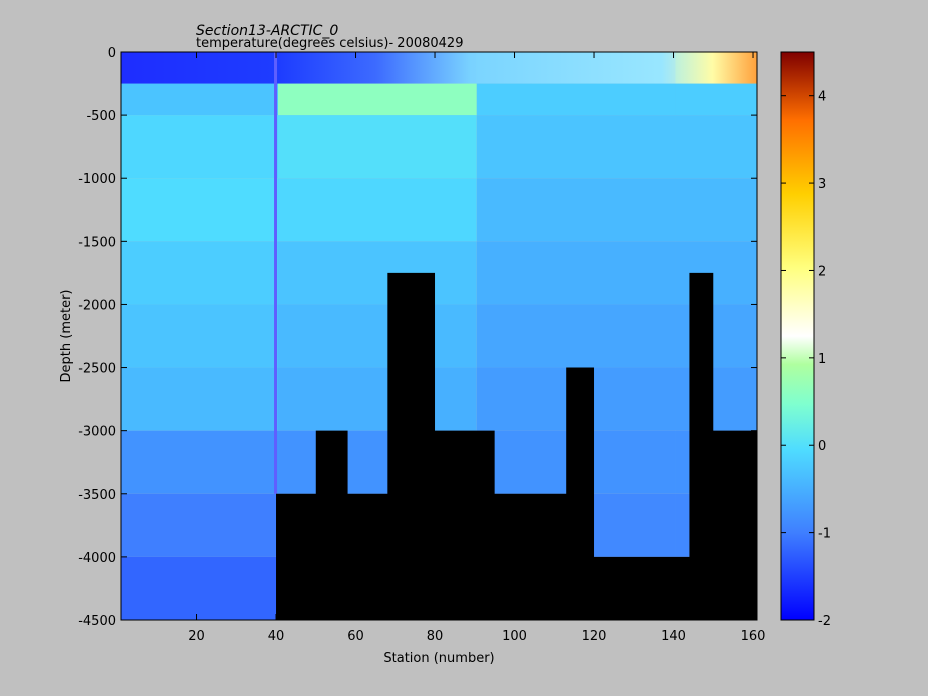 This screenshot has width=928, height=696. What do you see at coordinates (797, 336) in the screenshot?
I see `colorbar-gradient` at bounding box center [797, 336].